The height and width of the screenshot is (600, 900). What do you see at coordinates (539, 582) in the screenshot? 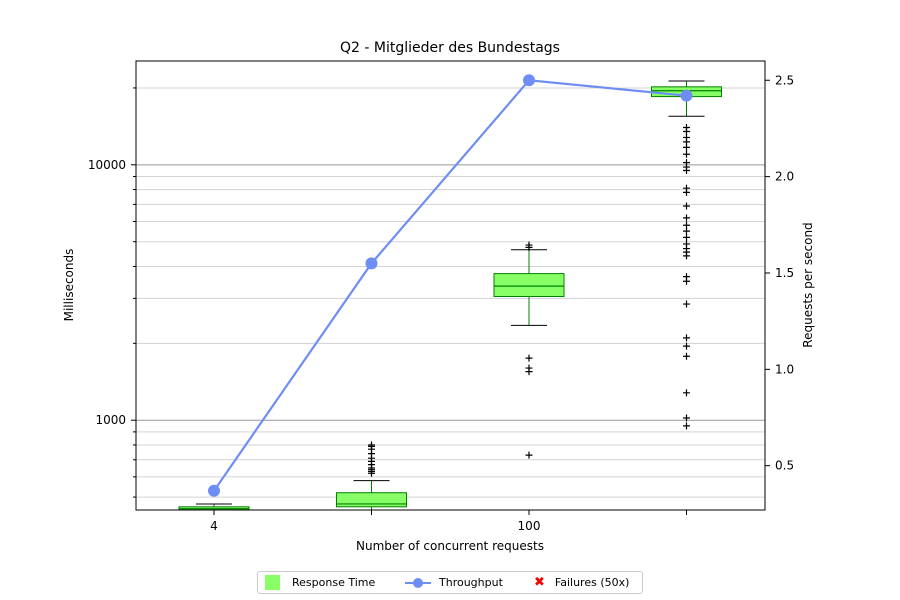
I see `failure-x-icon: ✖` at bounding box center [539, 582].